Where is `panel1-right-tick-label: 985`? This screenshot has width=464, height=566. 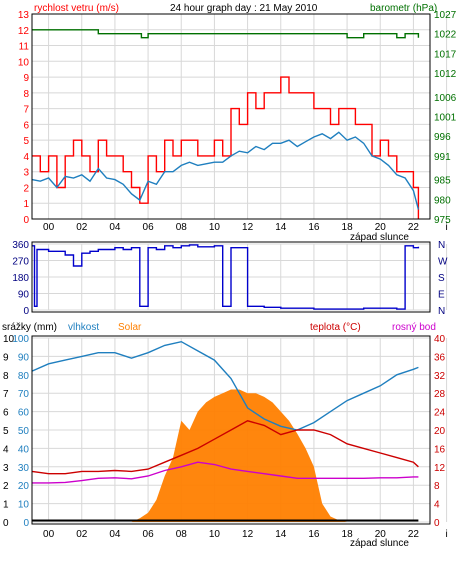
panel1-right-tick-label: 985 is located at coordinates (442, 181).